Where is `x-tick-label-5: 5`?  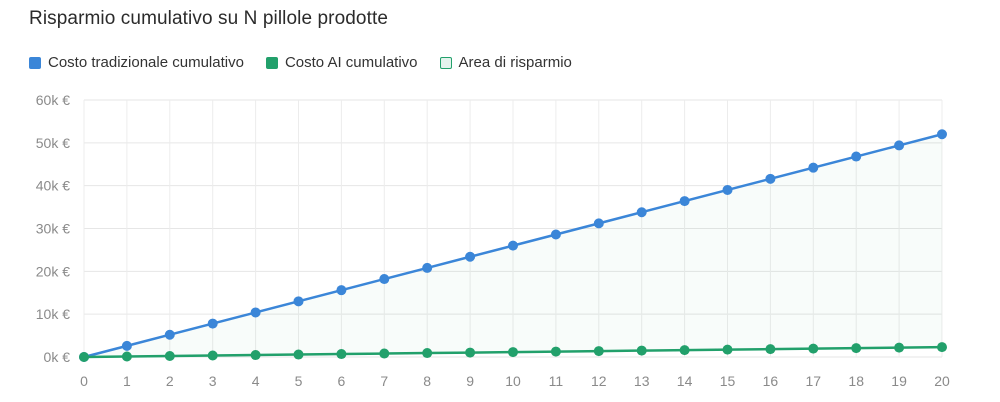
x-tick-label-5: 5 is located at coordinates (299, 381).